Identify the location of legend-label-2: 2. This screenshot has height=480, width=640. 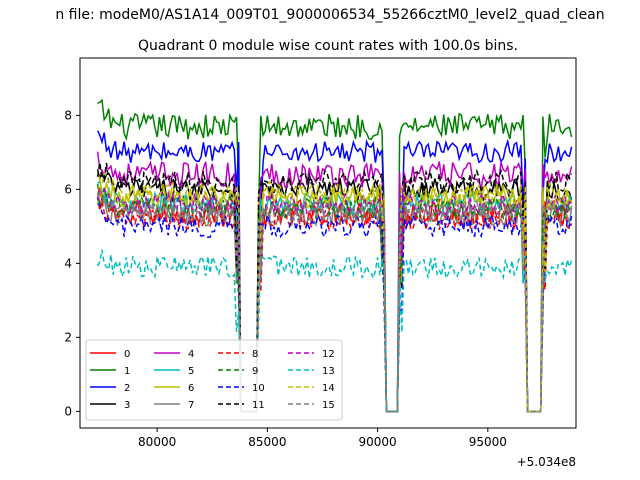
(127, 388).